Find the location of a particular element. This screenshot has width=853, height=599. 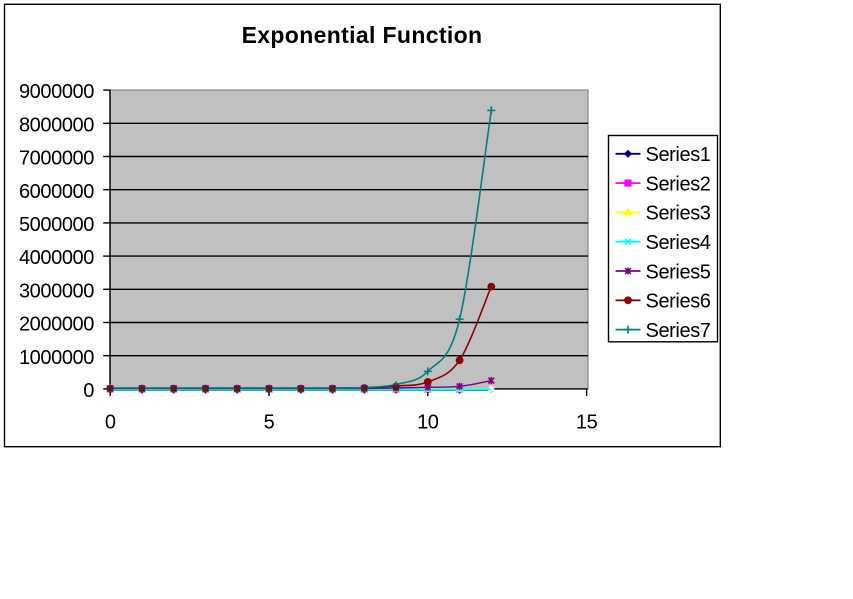

svg-text: Series4 is located at coordinates (678, 243).